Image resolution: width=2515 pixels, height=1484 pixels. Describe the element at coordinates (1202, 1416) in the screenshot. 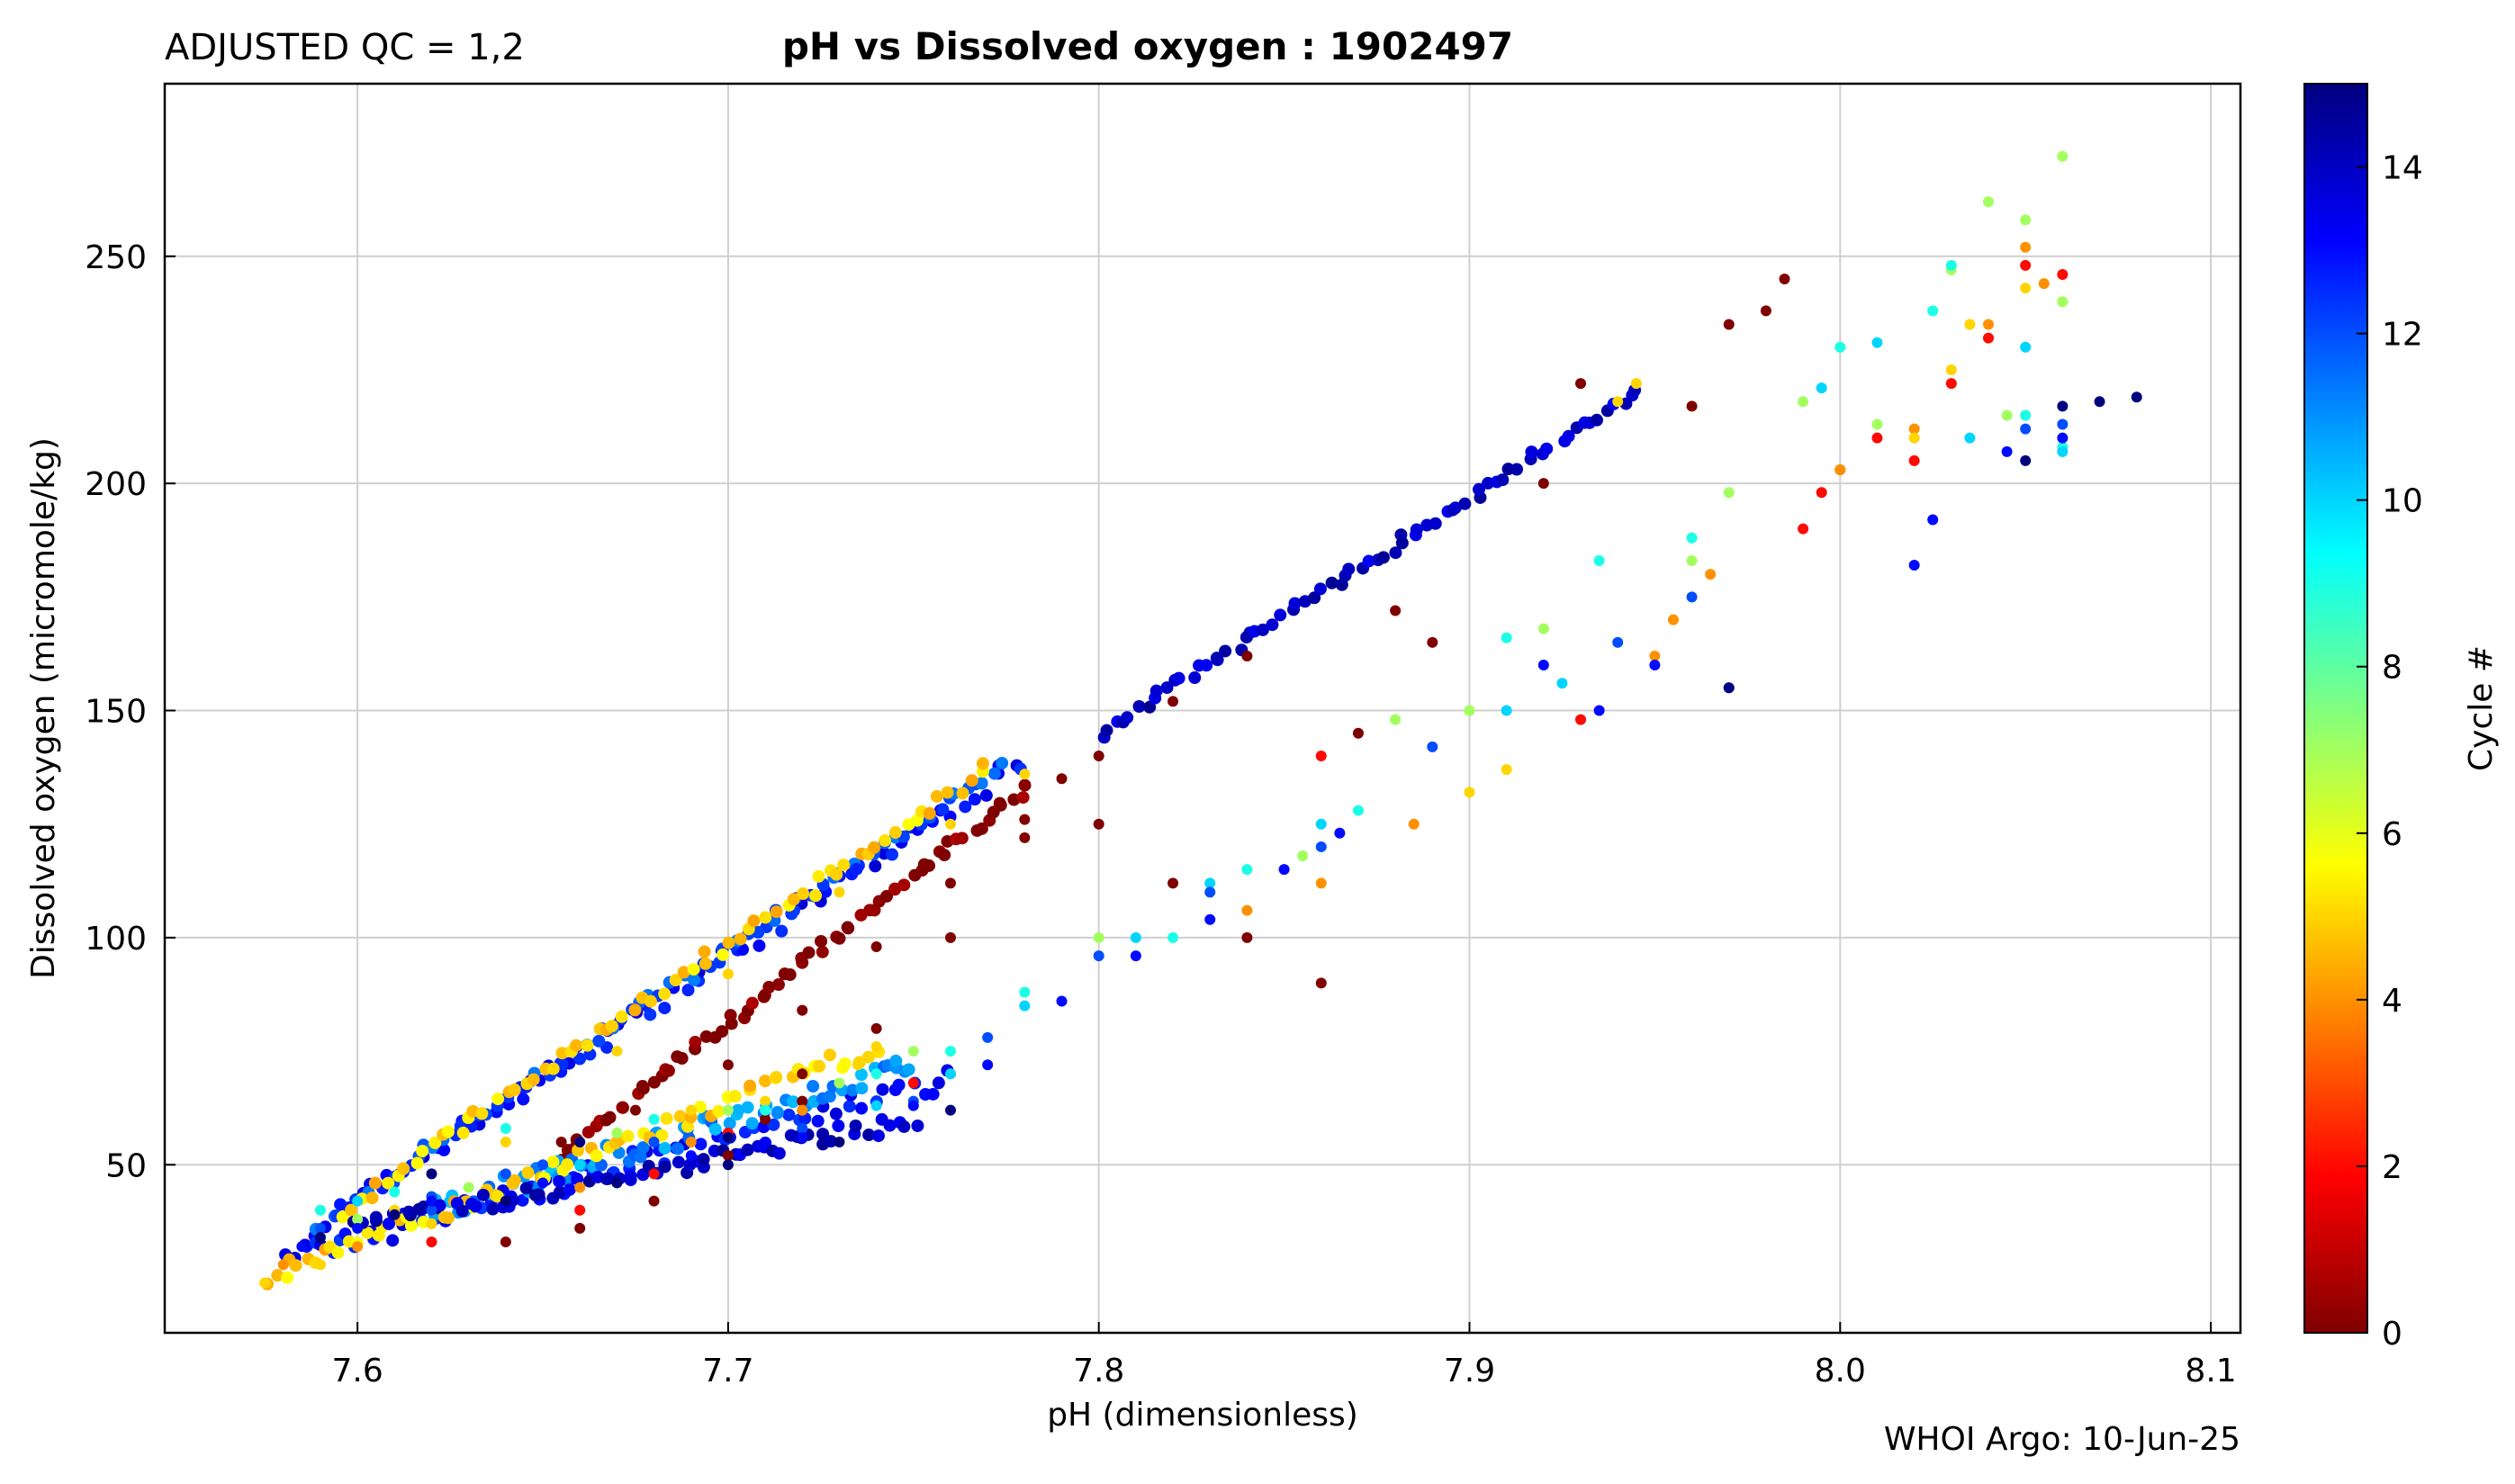

I see `x-axis-label: pH (dimensionless)` at that location.